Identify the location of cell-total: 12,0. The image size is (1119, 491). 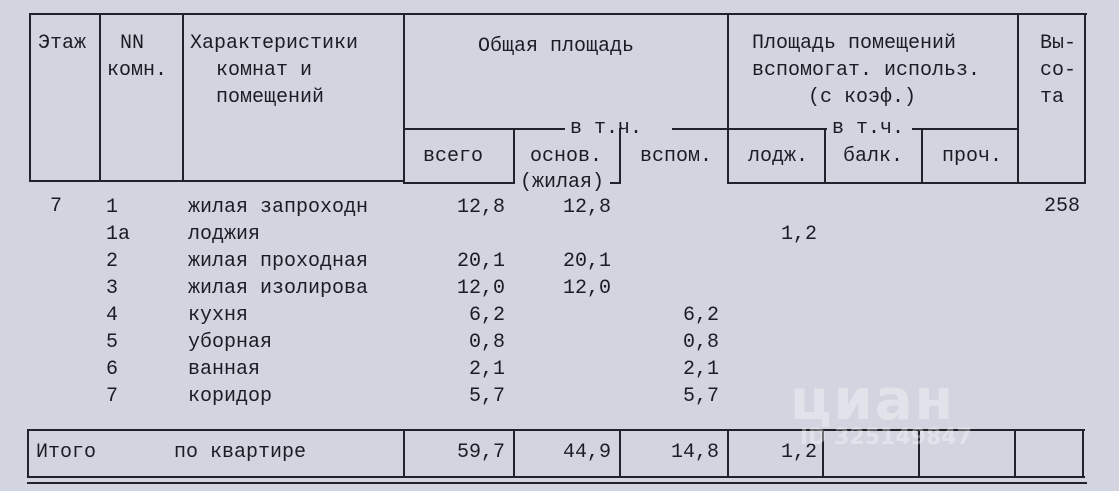
(480, 288).